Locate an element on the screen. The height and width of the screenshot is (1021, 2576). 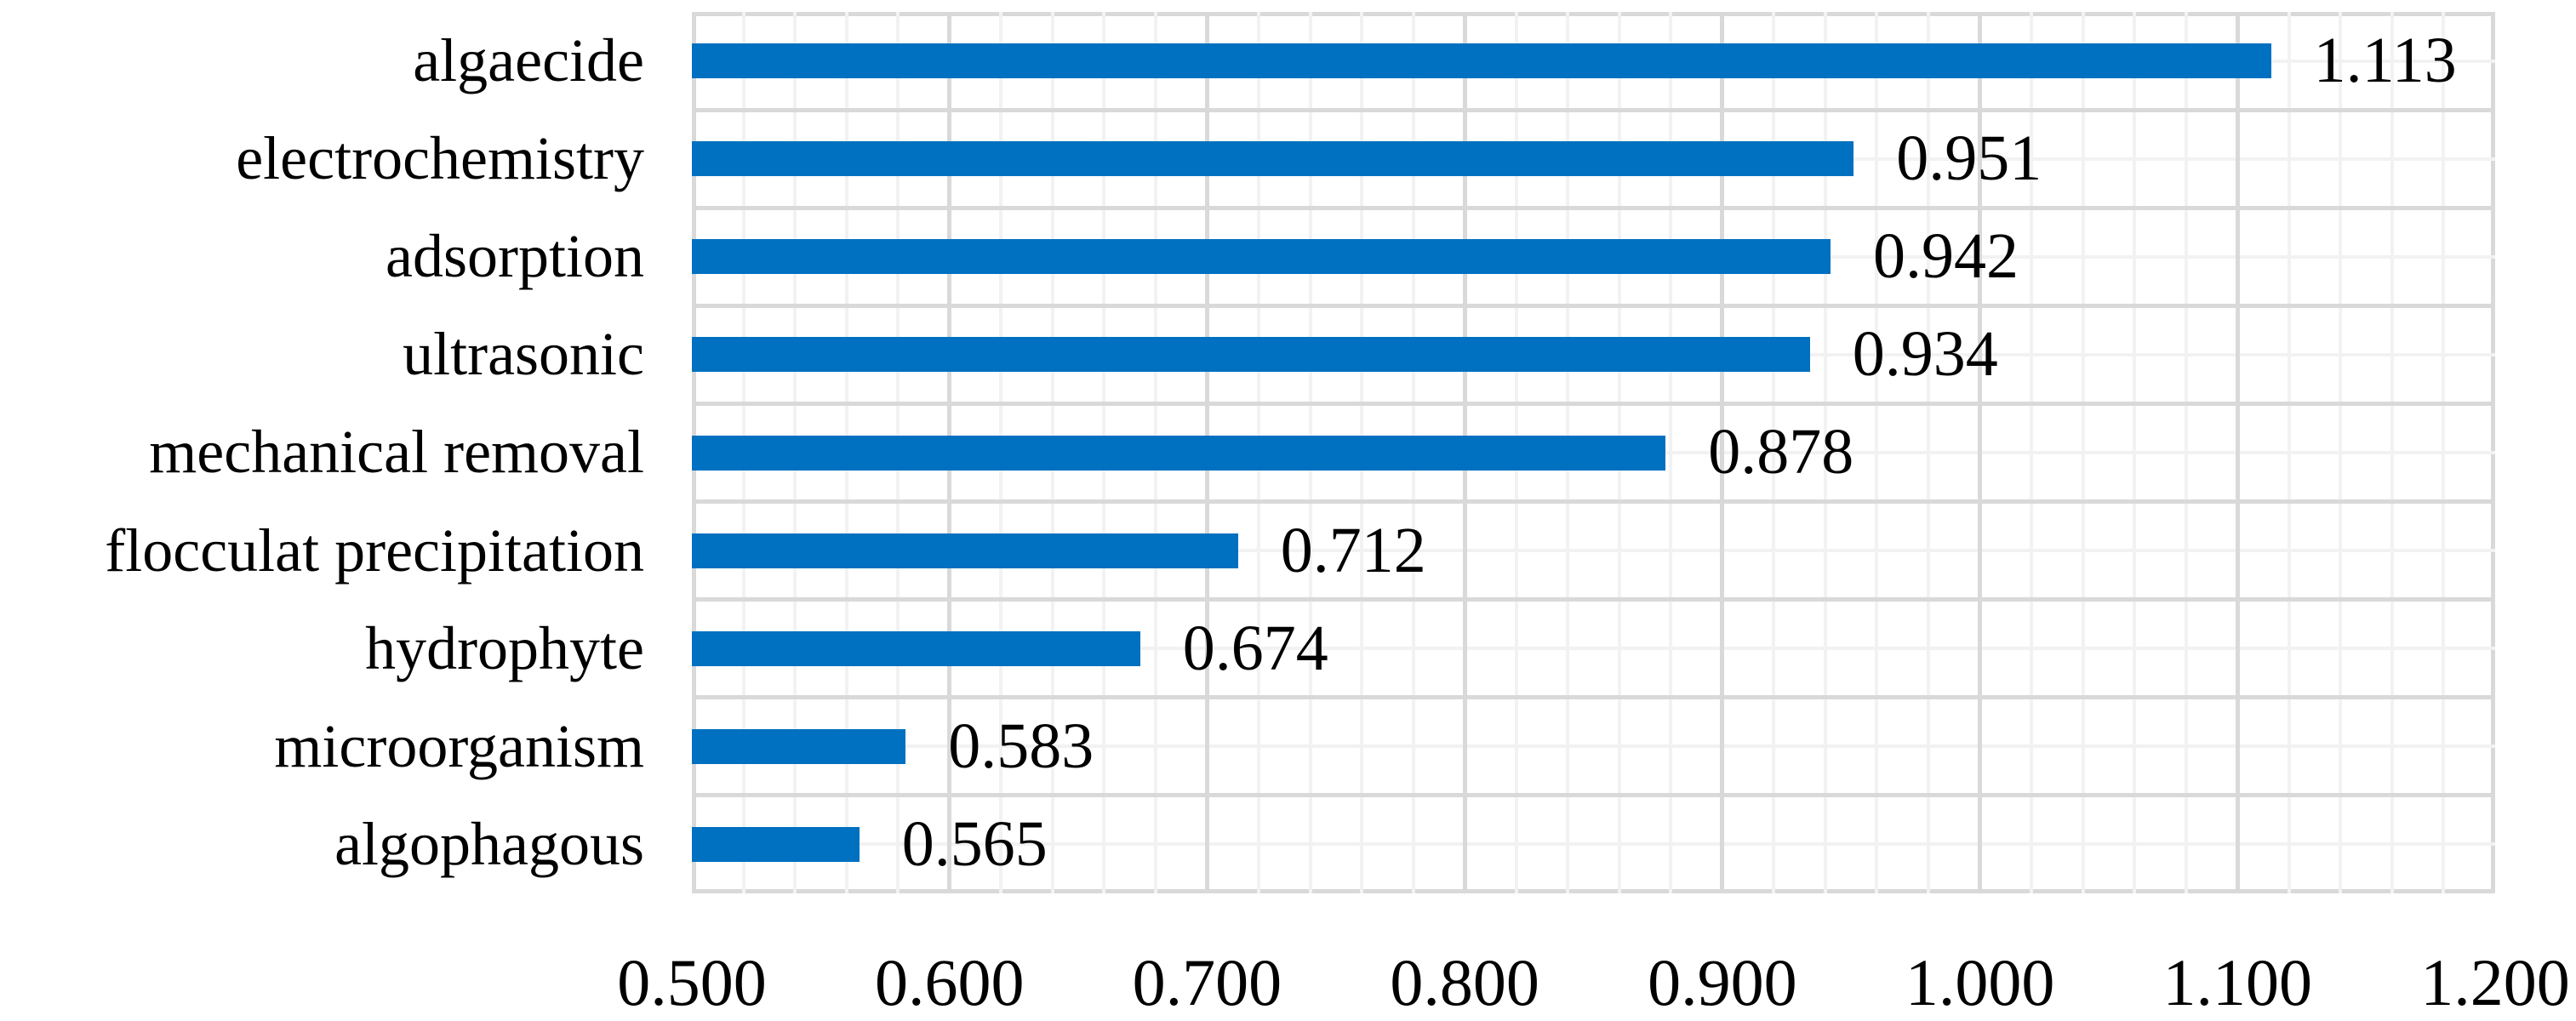
category-label: microorganism is located at coordinates (459, 745).